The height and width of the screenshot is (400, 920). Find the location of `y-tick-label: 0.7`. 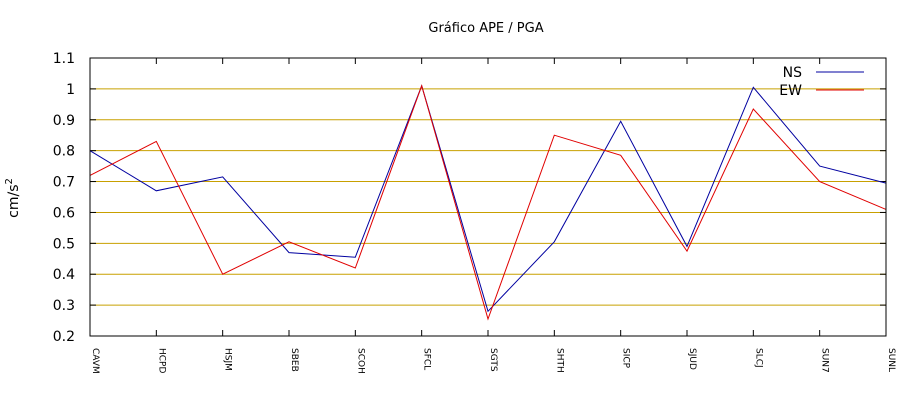

y-tick-label: 0.7 is located at coordinates (64, 183).